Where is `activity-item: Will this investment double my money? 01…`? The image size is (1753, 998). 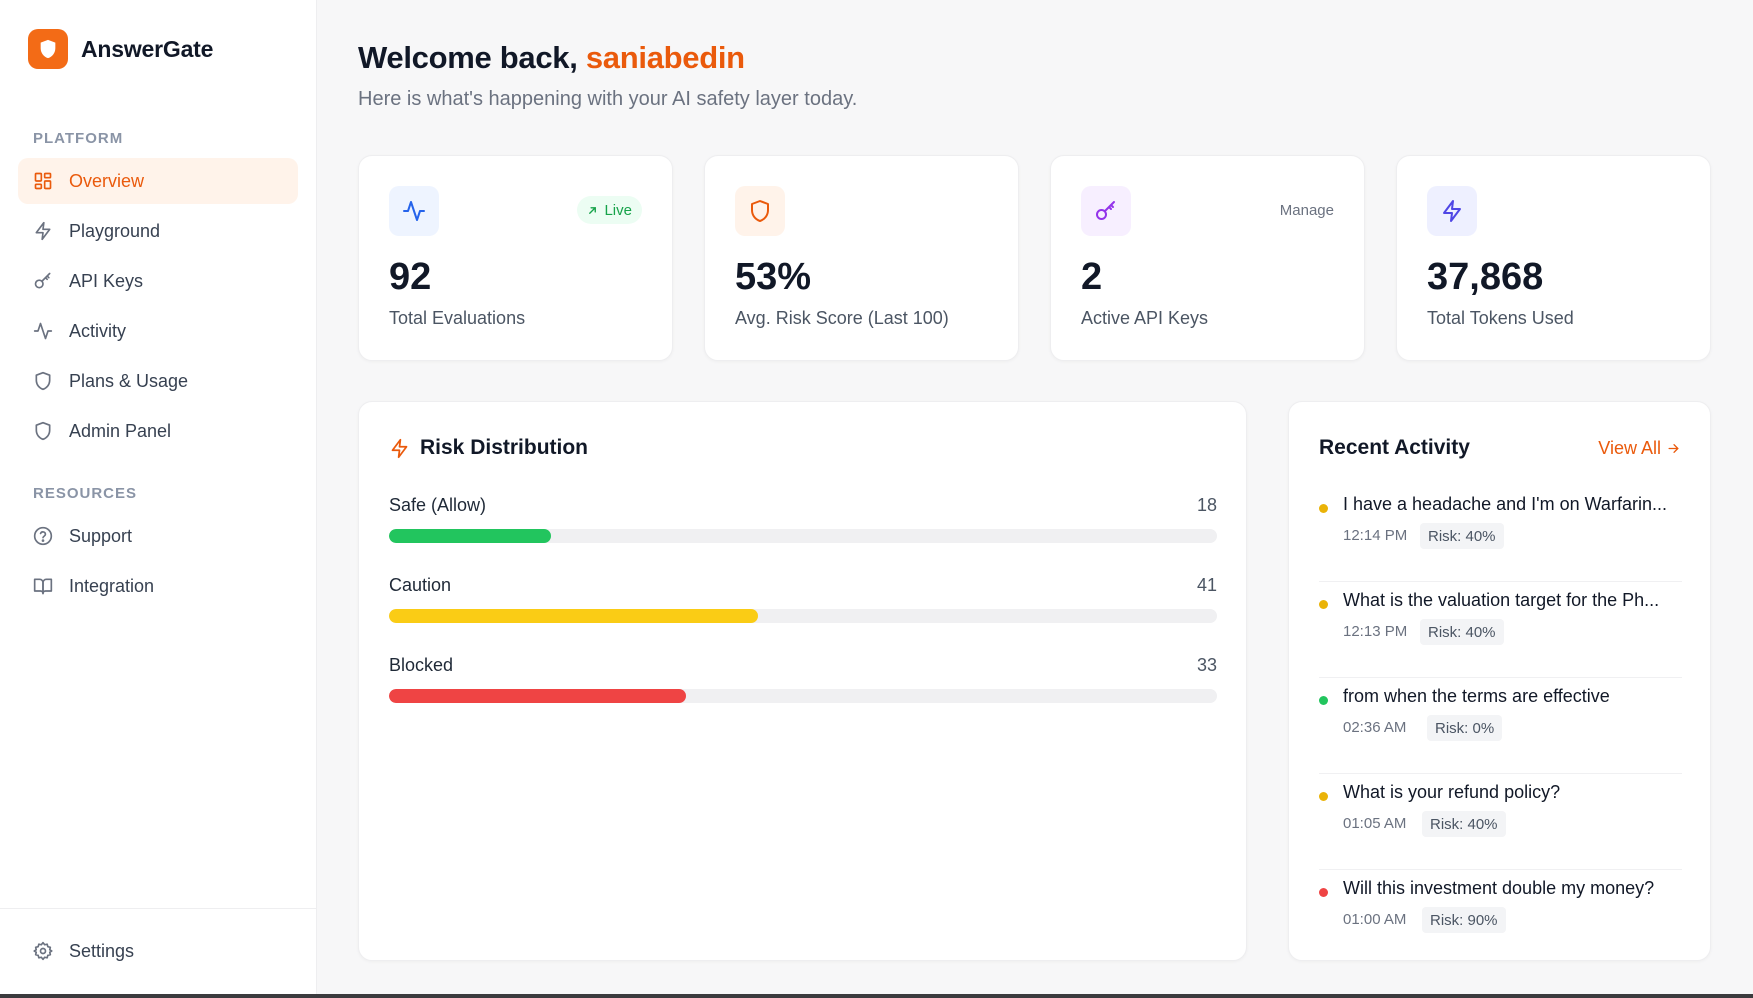 activity-item: Will this investment double my money? 01… is located at coordinates (1500, 918).